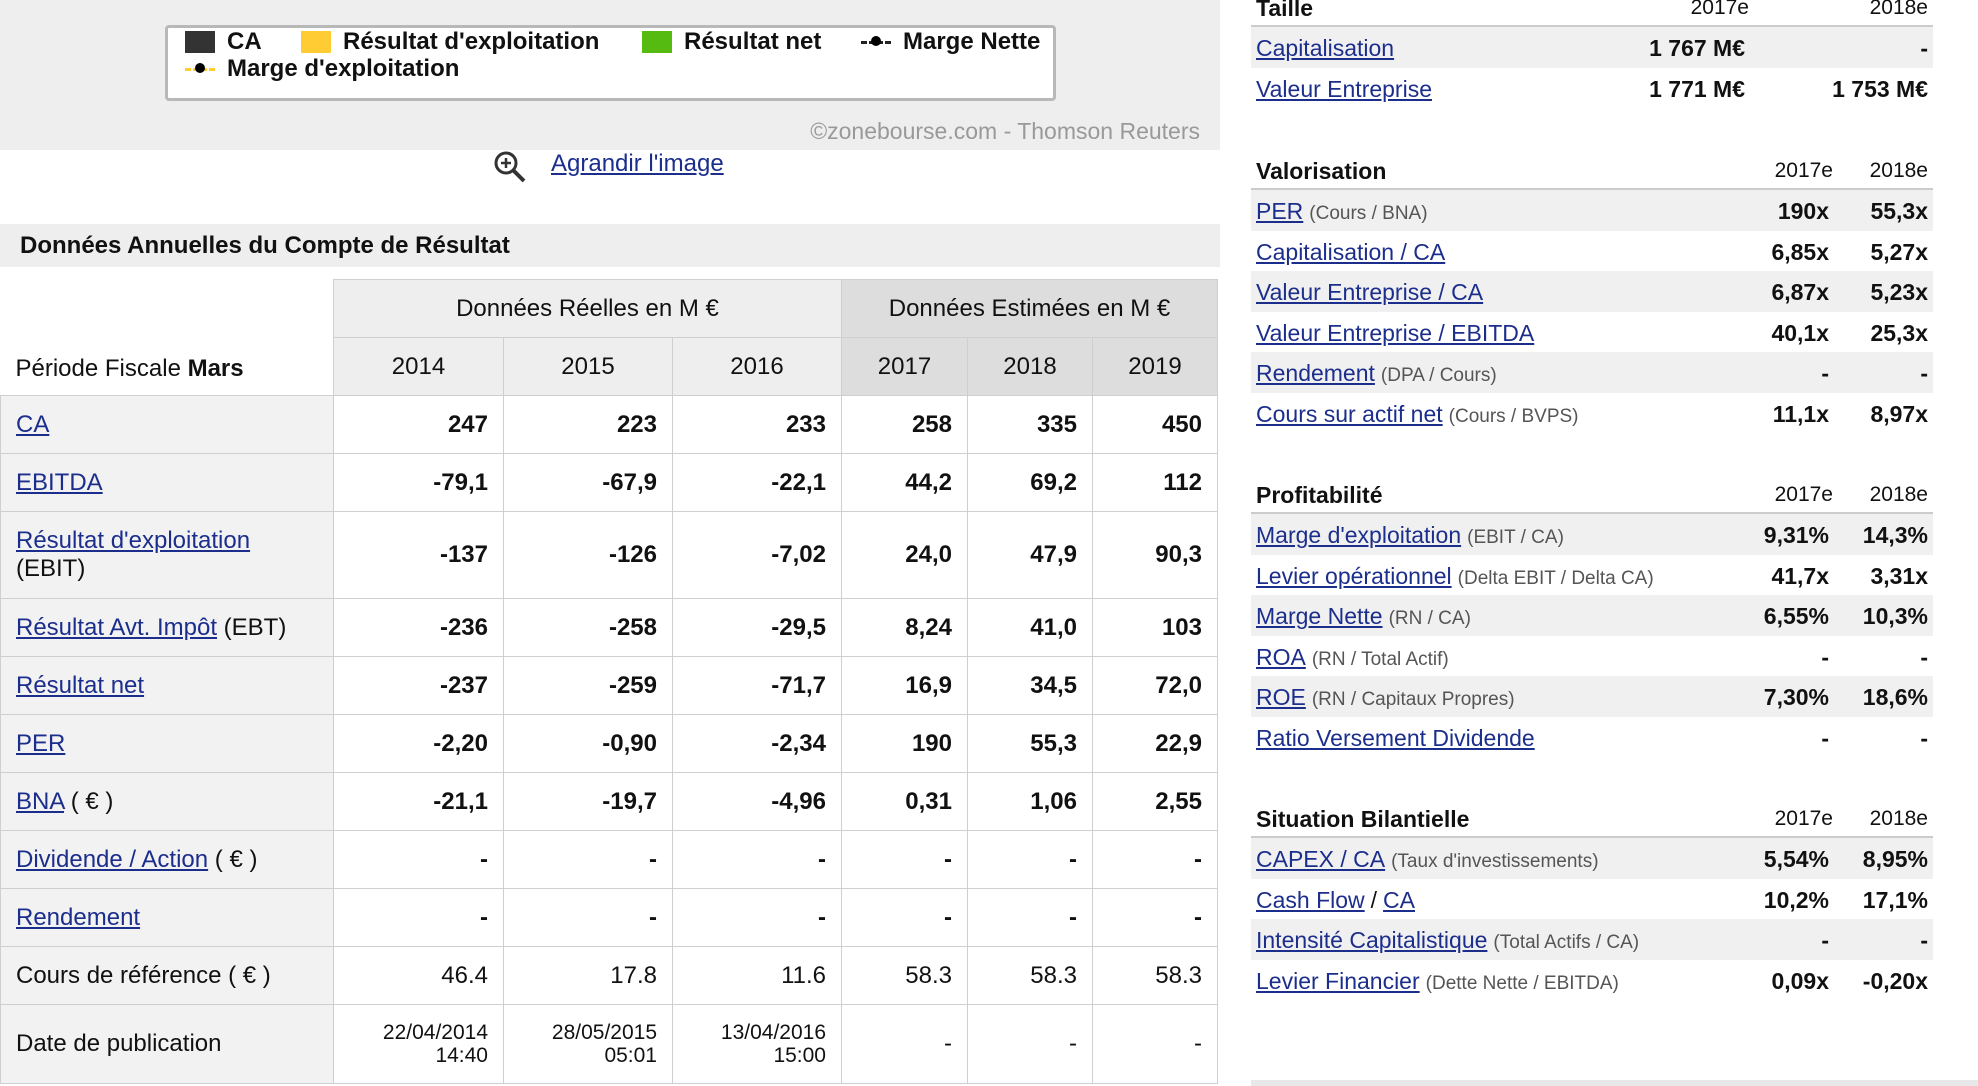 The image size is (1978, 1086). What do you see at coordinates (1592, 737) in the screenshot?
I see `ratio-row: Ratio Versement Dividende - -` at bounding box center [1592, 737].